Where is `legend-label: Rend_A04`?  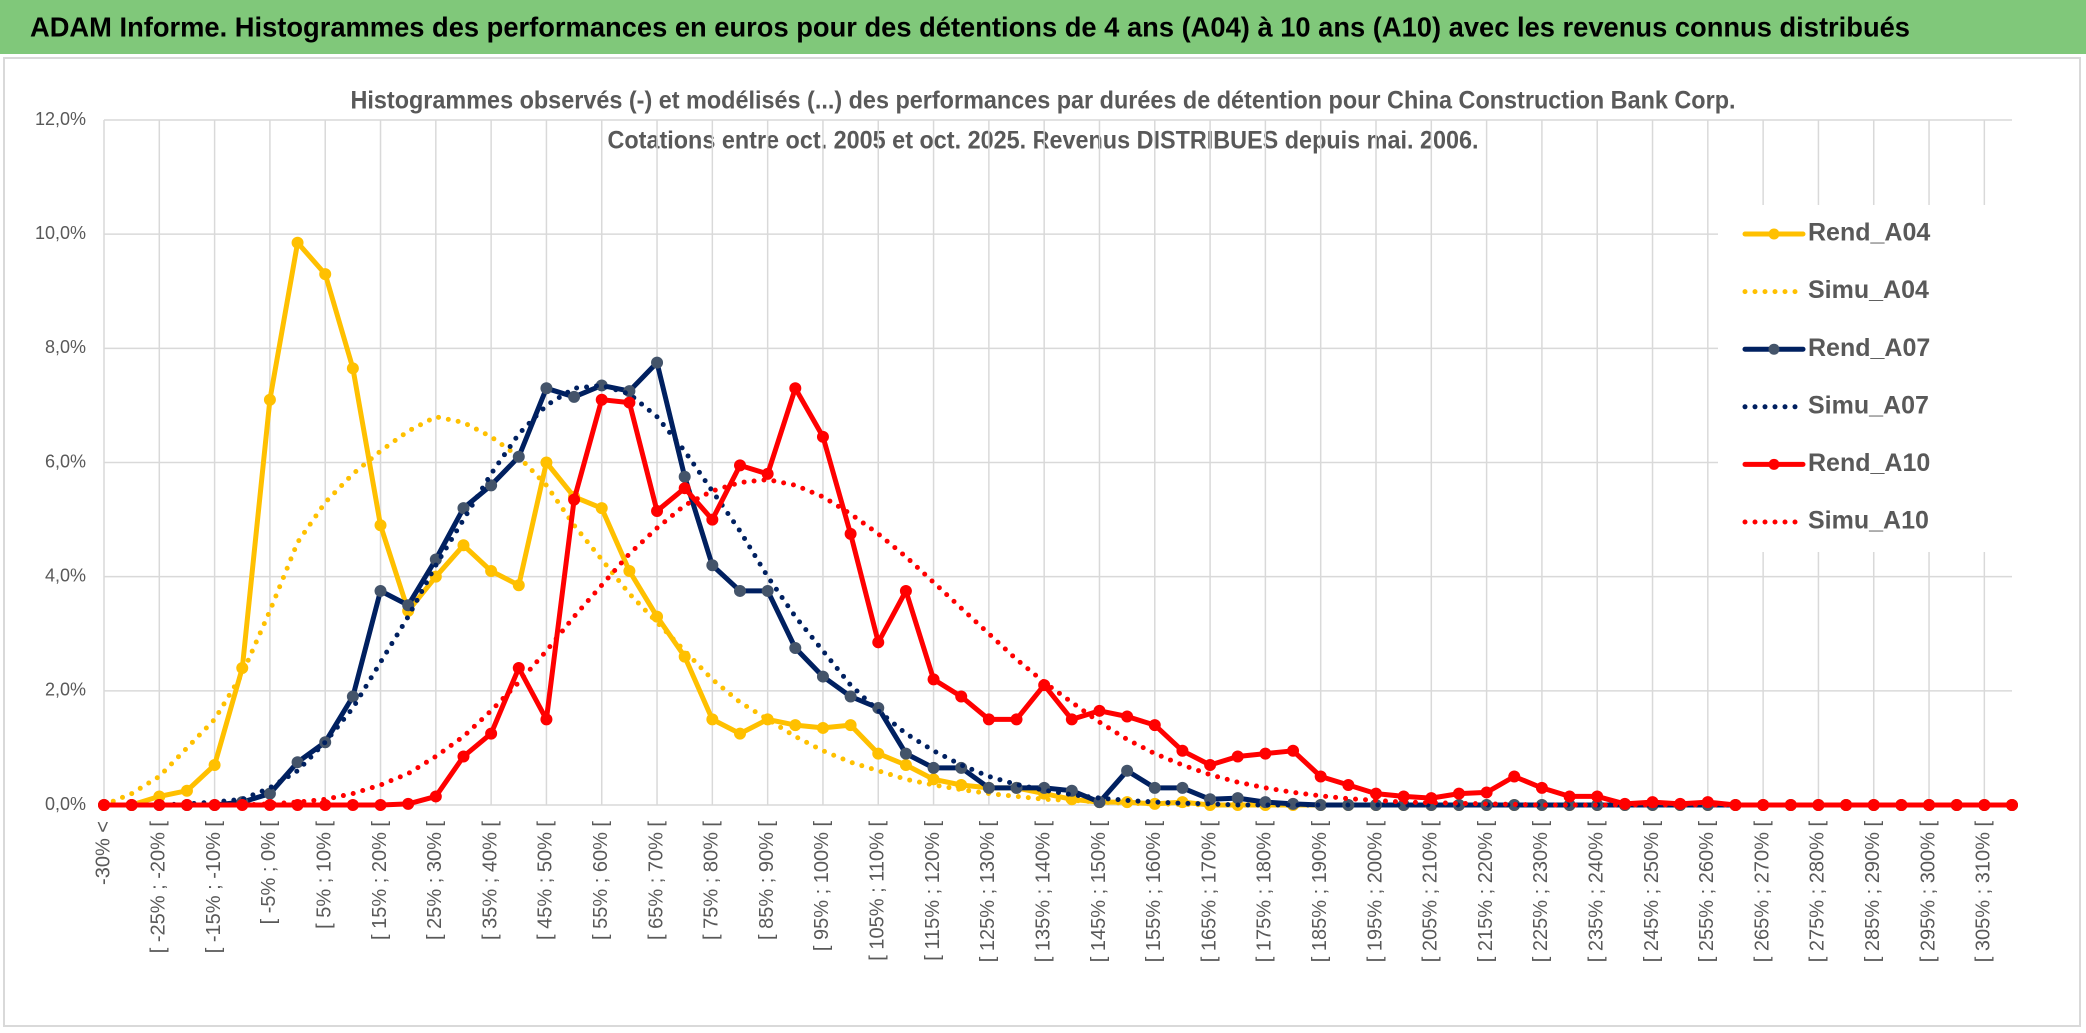
legend-label: Rend_A04 is located at coordinates (1869, 233).